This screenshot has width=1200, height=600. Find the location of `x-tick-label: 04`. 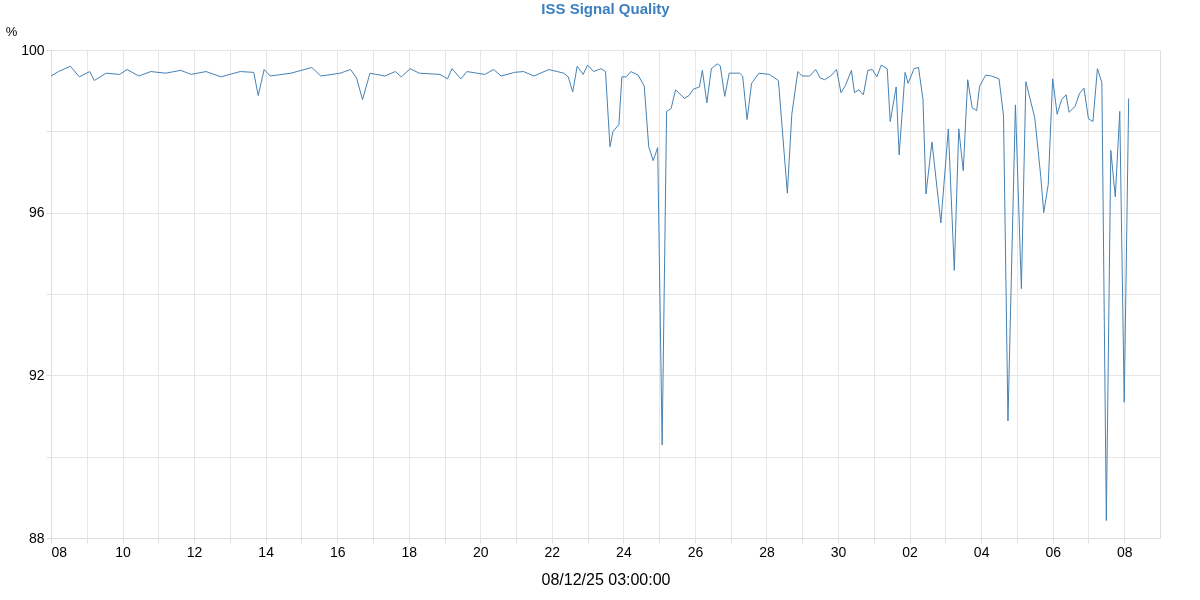

x-tick-label: 04 is located at coordinates (981, 551).